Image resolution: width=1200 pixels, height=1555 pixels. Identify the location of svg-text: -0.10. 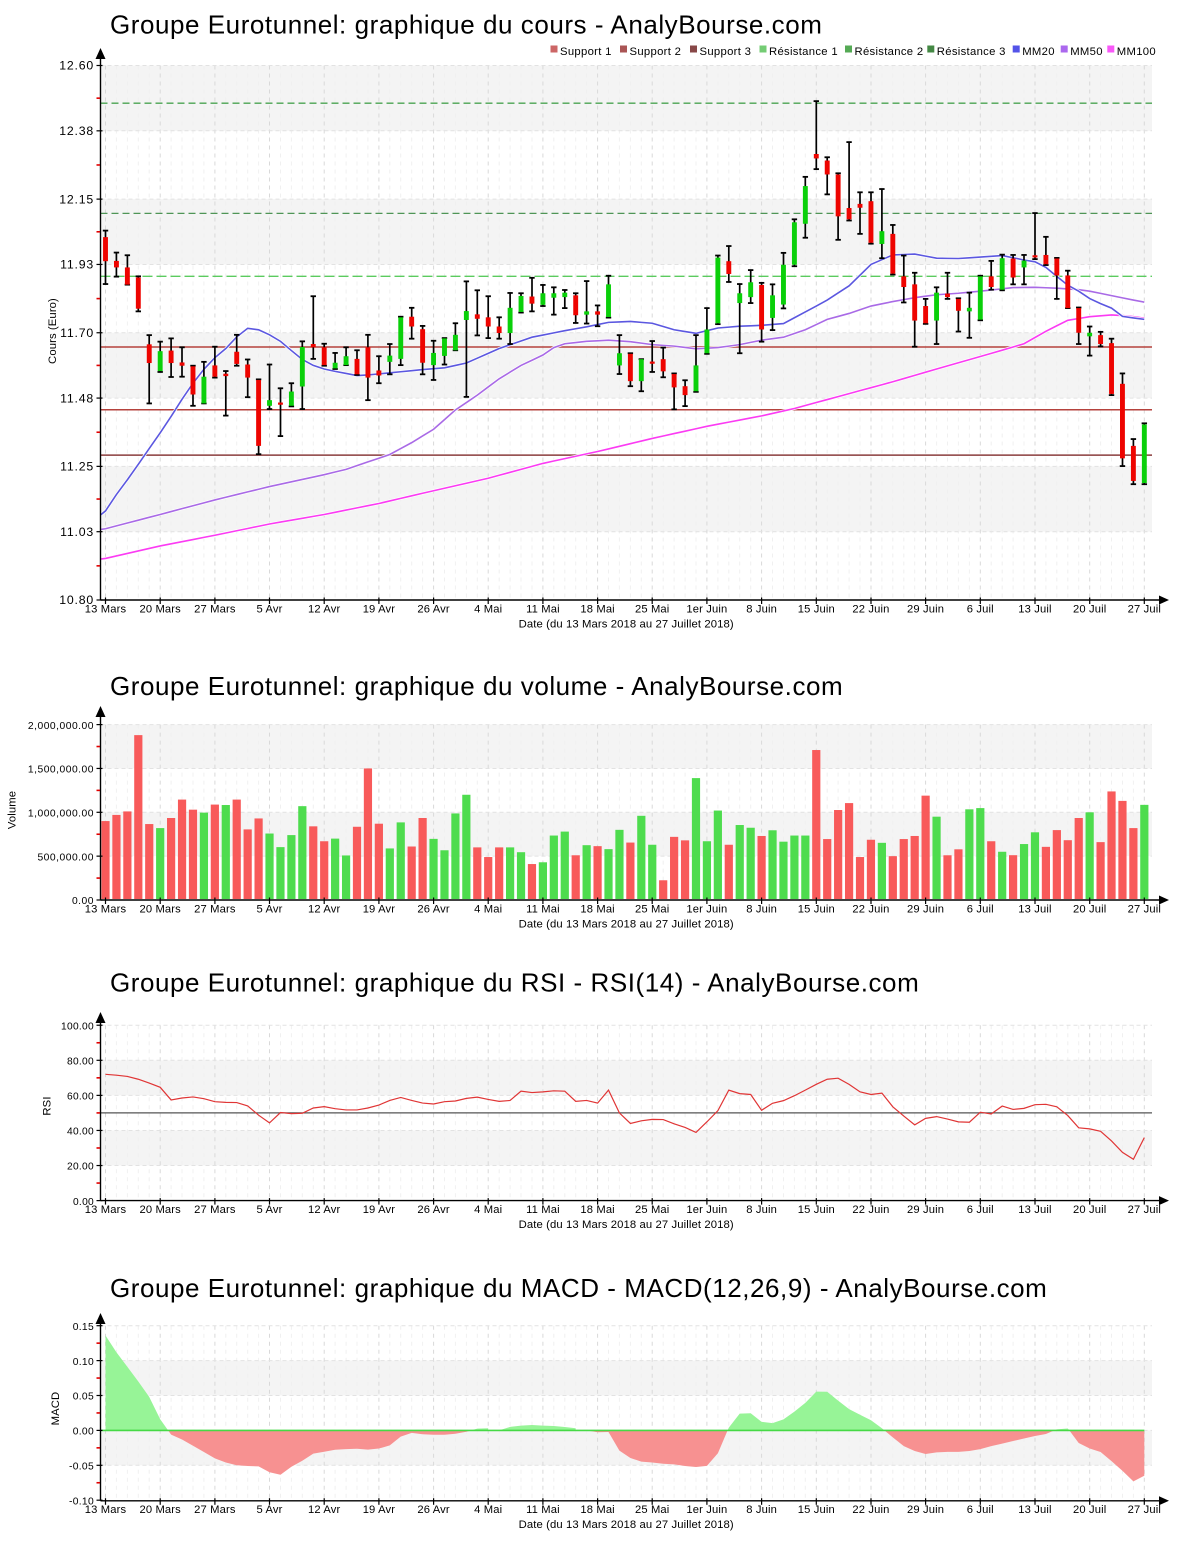
(81, 1501).